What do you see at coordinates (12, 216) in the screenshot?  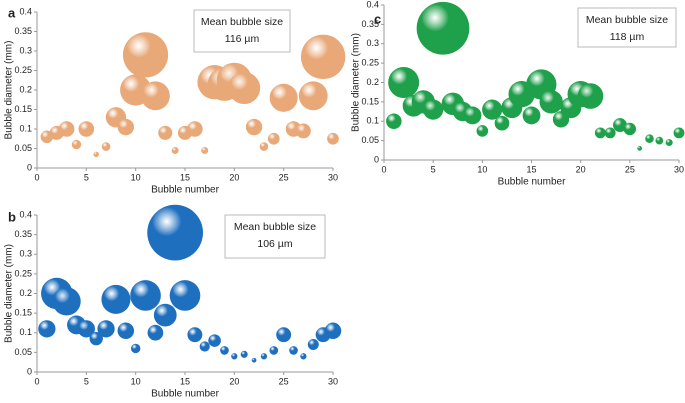 I see `panel-label: b` at bounding box center [12, 216].